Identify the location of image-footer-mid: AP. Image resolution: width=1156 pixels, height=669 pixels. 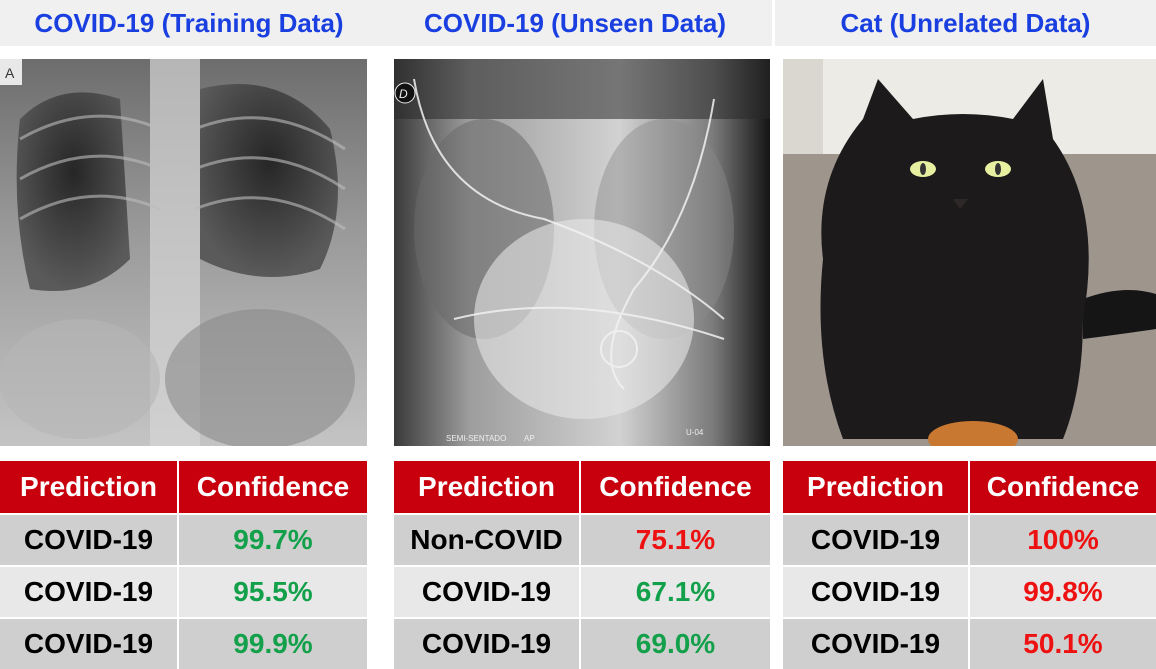
(529, 438).